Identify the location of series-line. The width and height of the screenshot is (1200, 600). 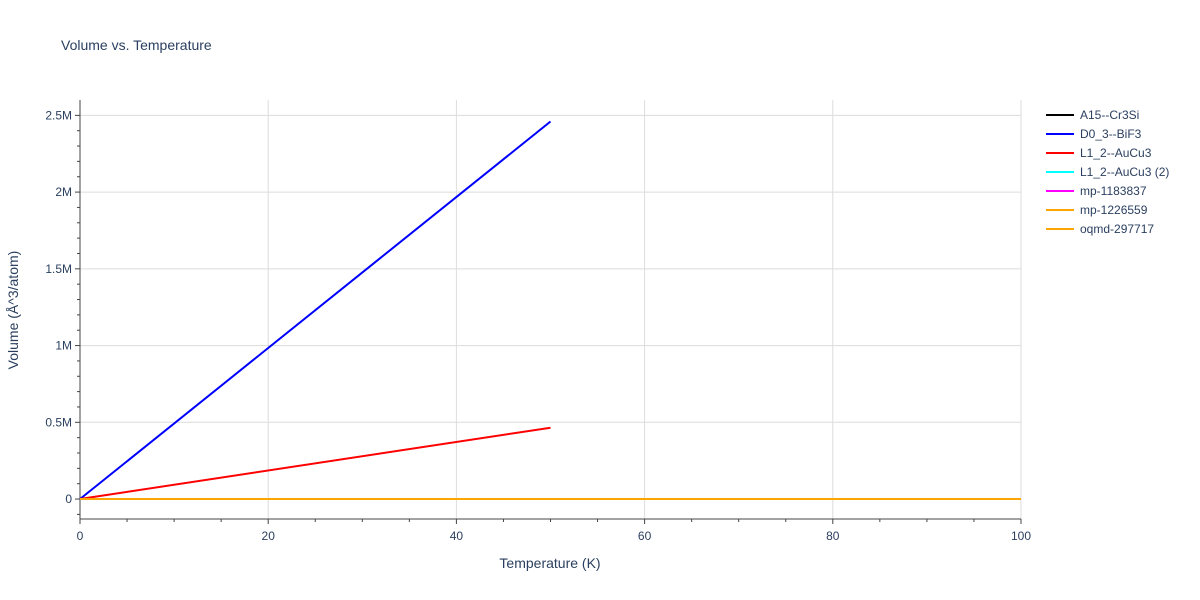
(315, 463).